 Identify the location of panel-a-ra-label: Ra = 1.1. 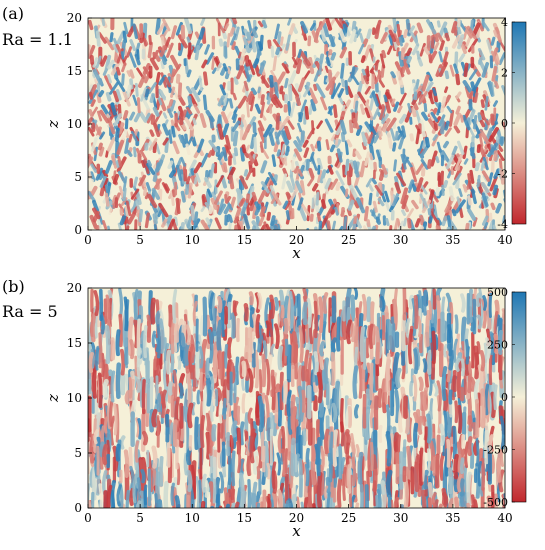
(37, 39).